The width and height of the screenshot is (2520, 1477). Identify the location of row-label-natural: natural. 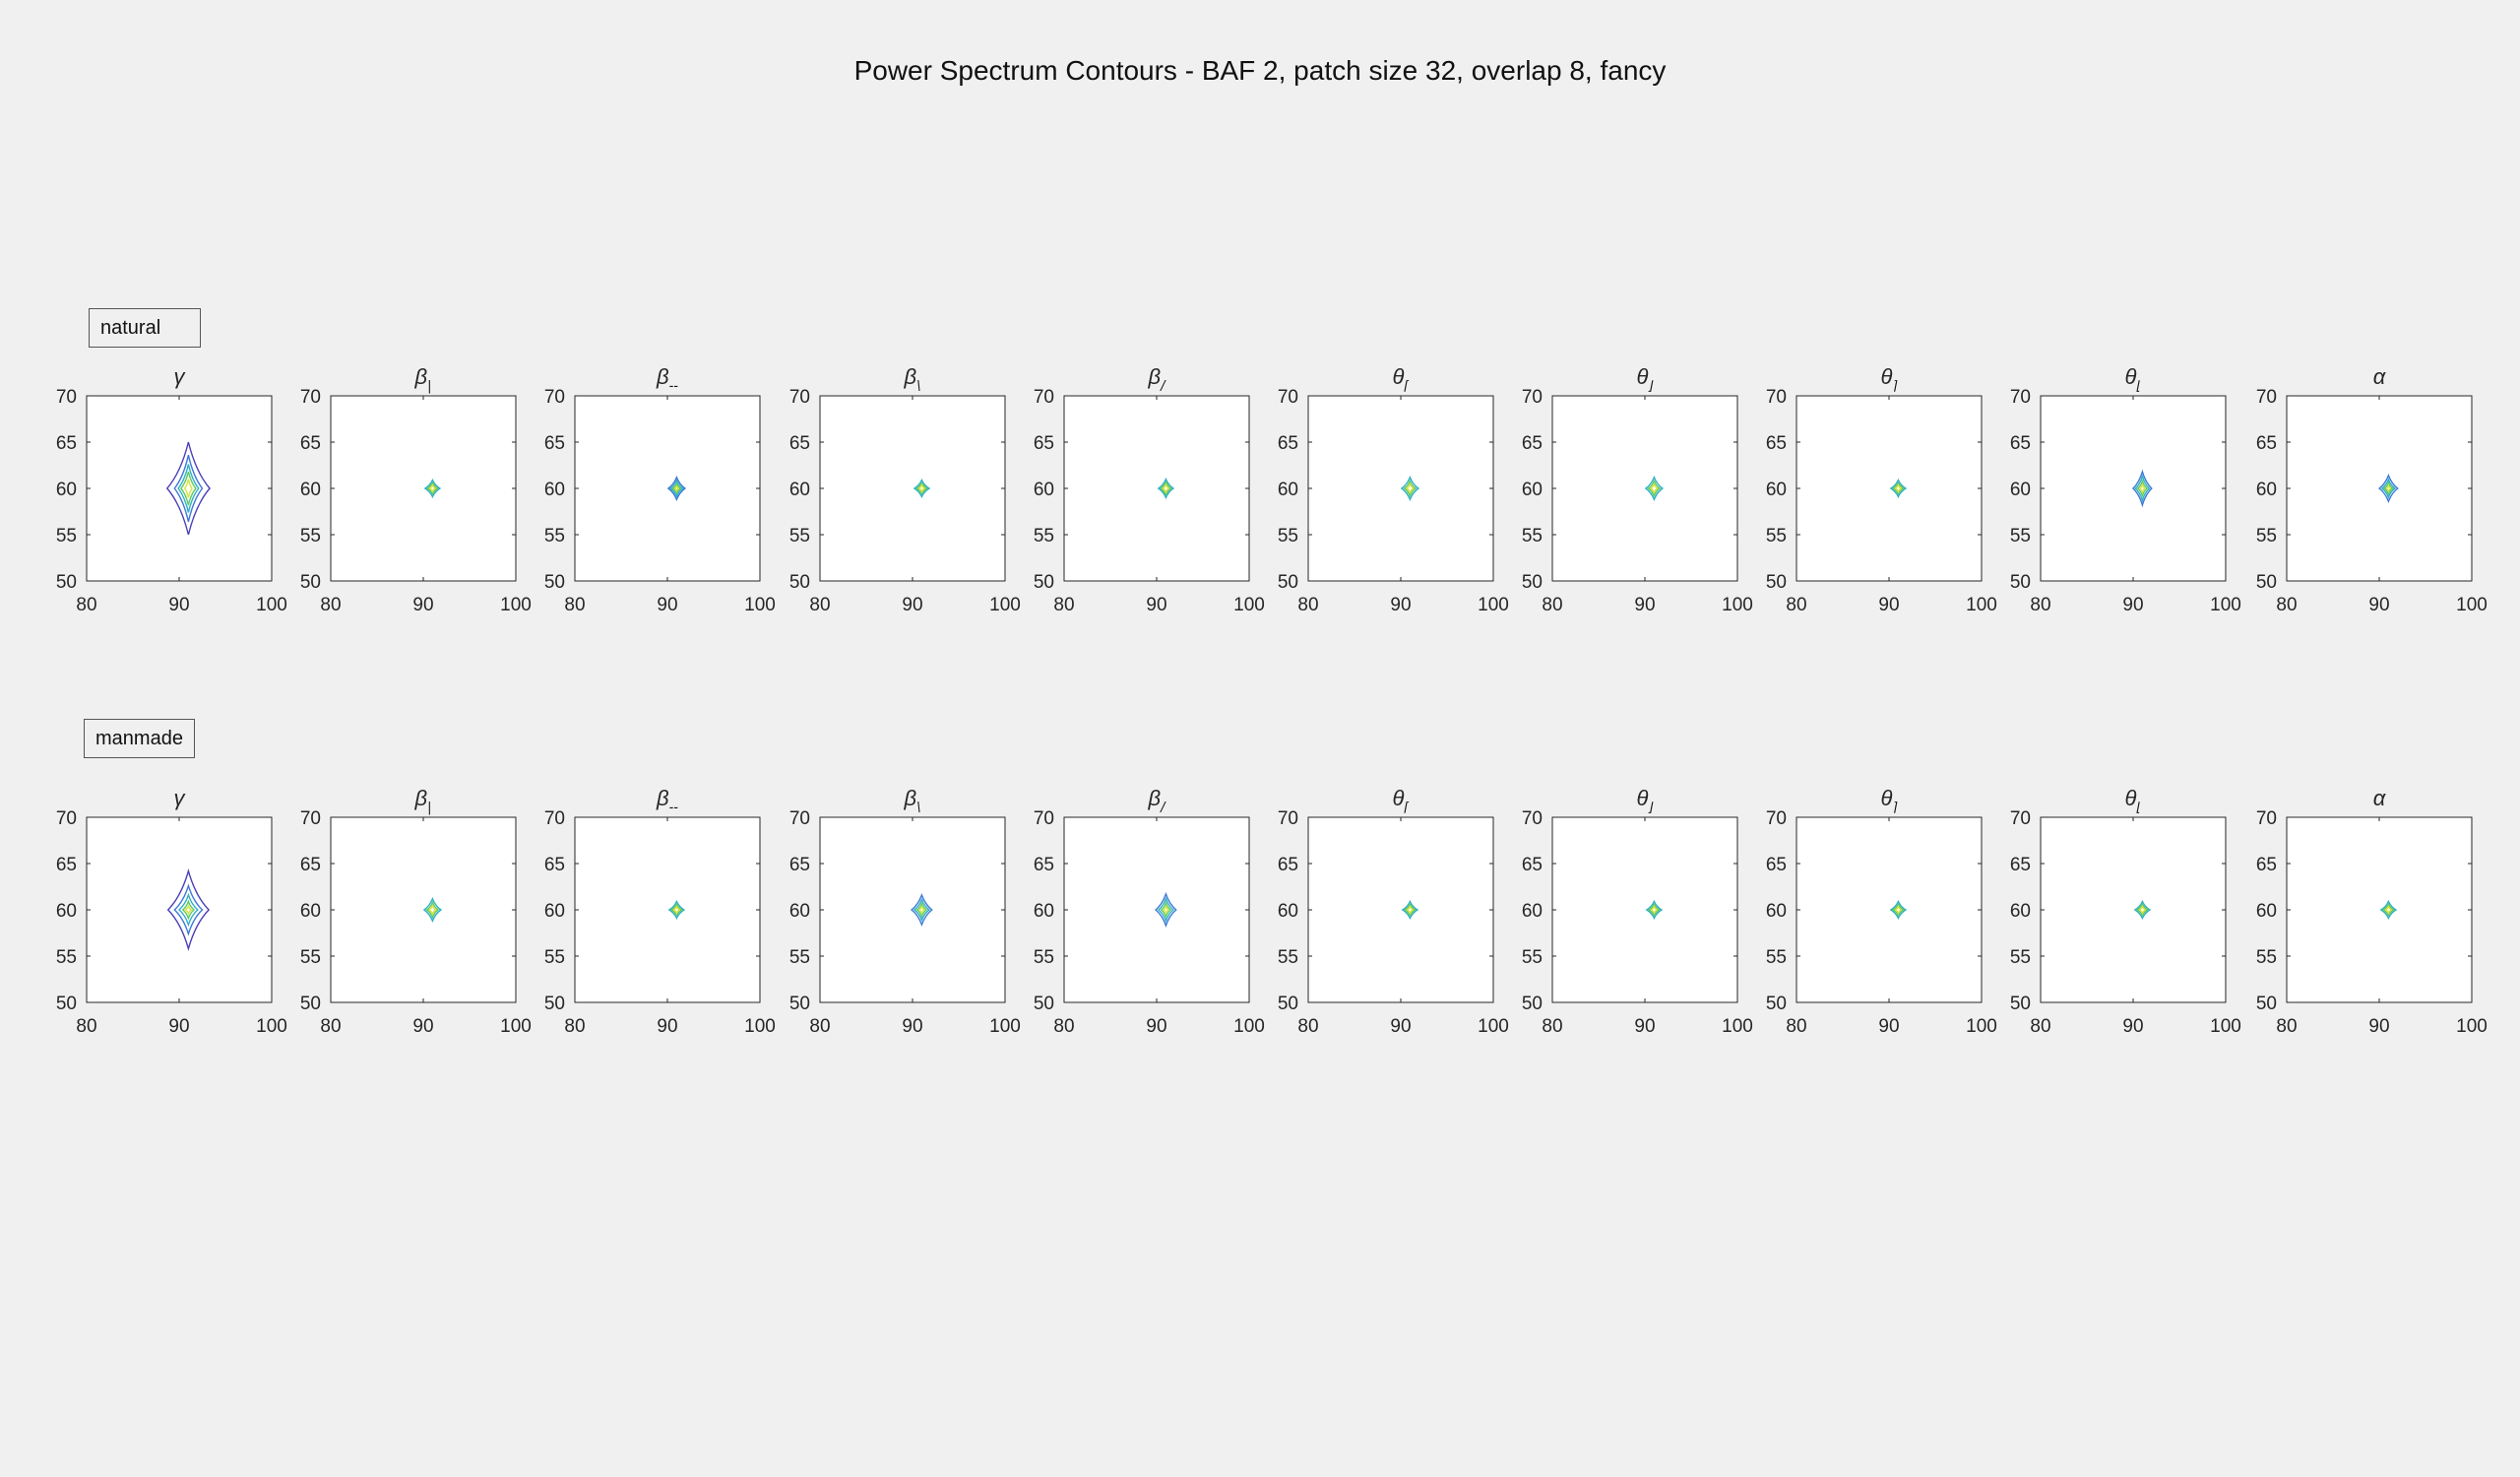
(145, 328).